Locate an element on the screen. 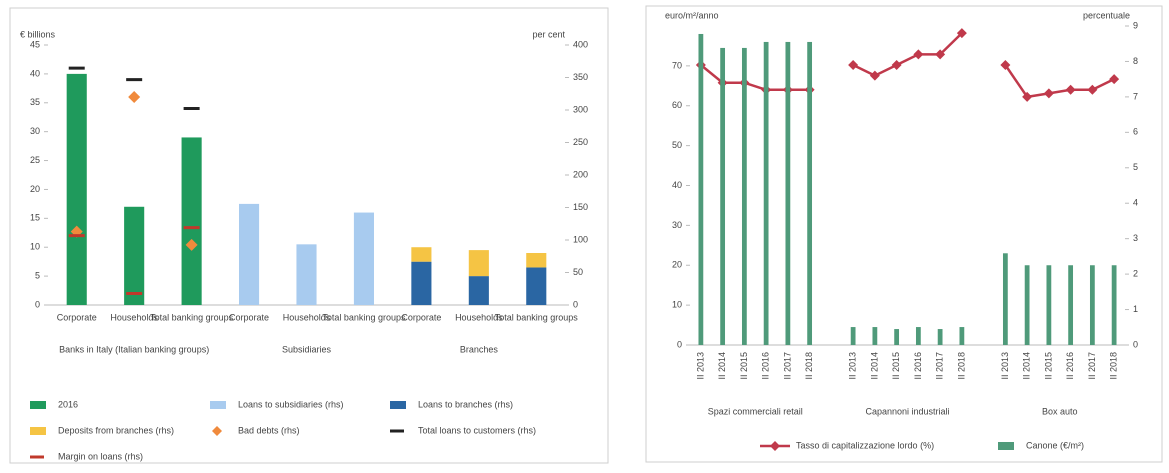 The width and height of the screenshot is (1169, 473). group-label: Banks in Italy (Italian banking groups) is located at coordinates (134, 349).